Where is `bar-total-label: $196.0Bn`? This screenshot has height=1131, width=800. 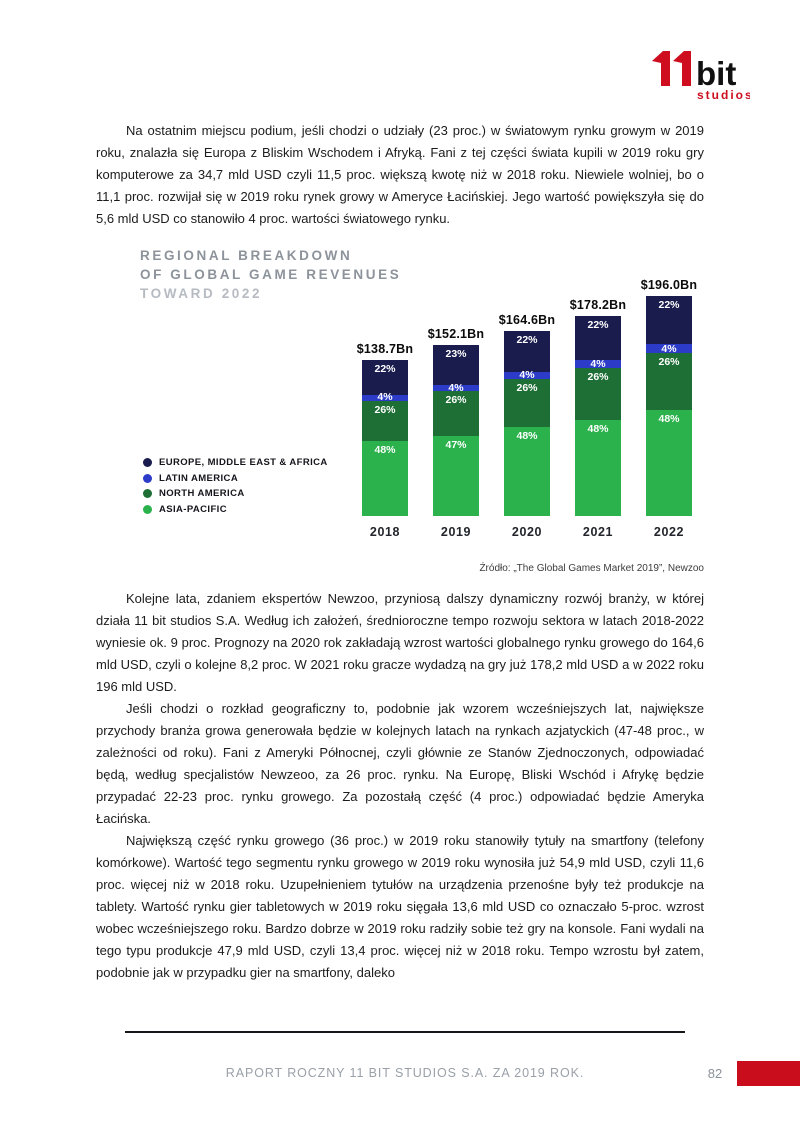
bar-total-label: $196.0Bn is located at coordinates (669, 285).